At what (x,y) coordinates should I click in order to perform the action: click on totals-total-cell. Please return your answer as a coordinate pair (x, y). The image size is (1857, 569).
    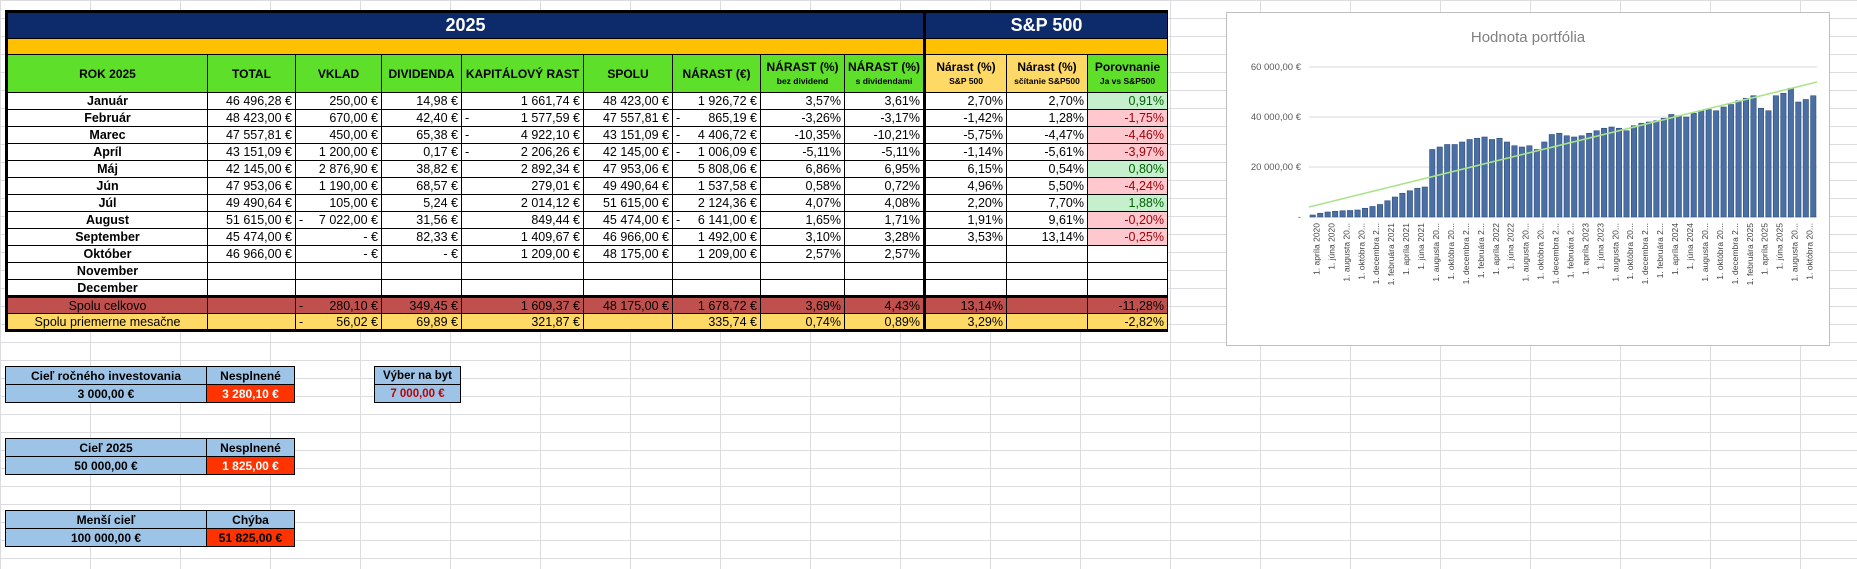
    Looking at the image, I should click on (251, 304).